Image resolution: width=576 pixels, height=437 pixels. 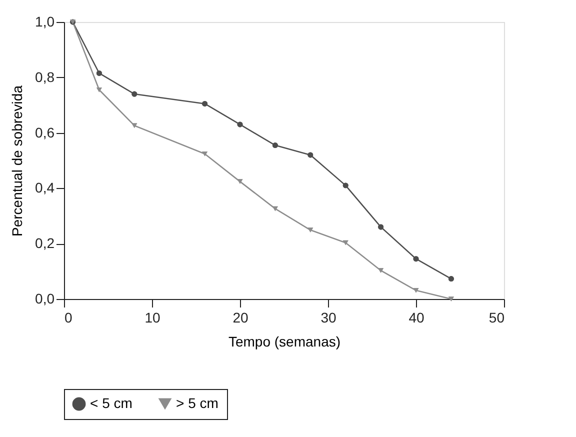 I want to click on y-tick-label: 1,0, so click(x=45, y=22).